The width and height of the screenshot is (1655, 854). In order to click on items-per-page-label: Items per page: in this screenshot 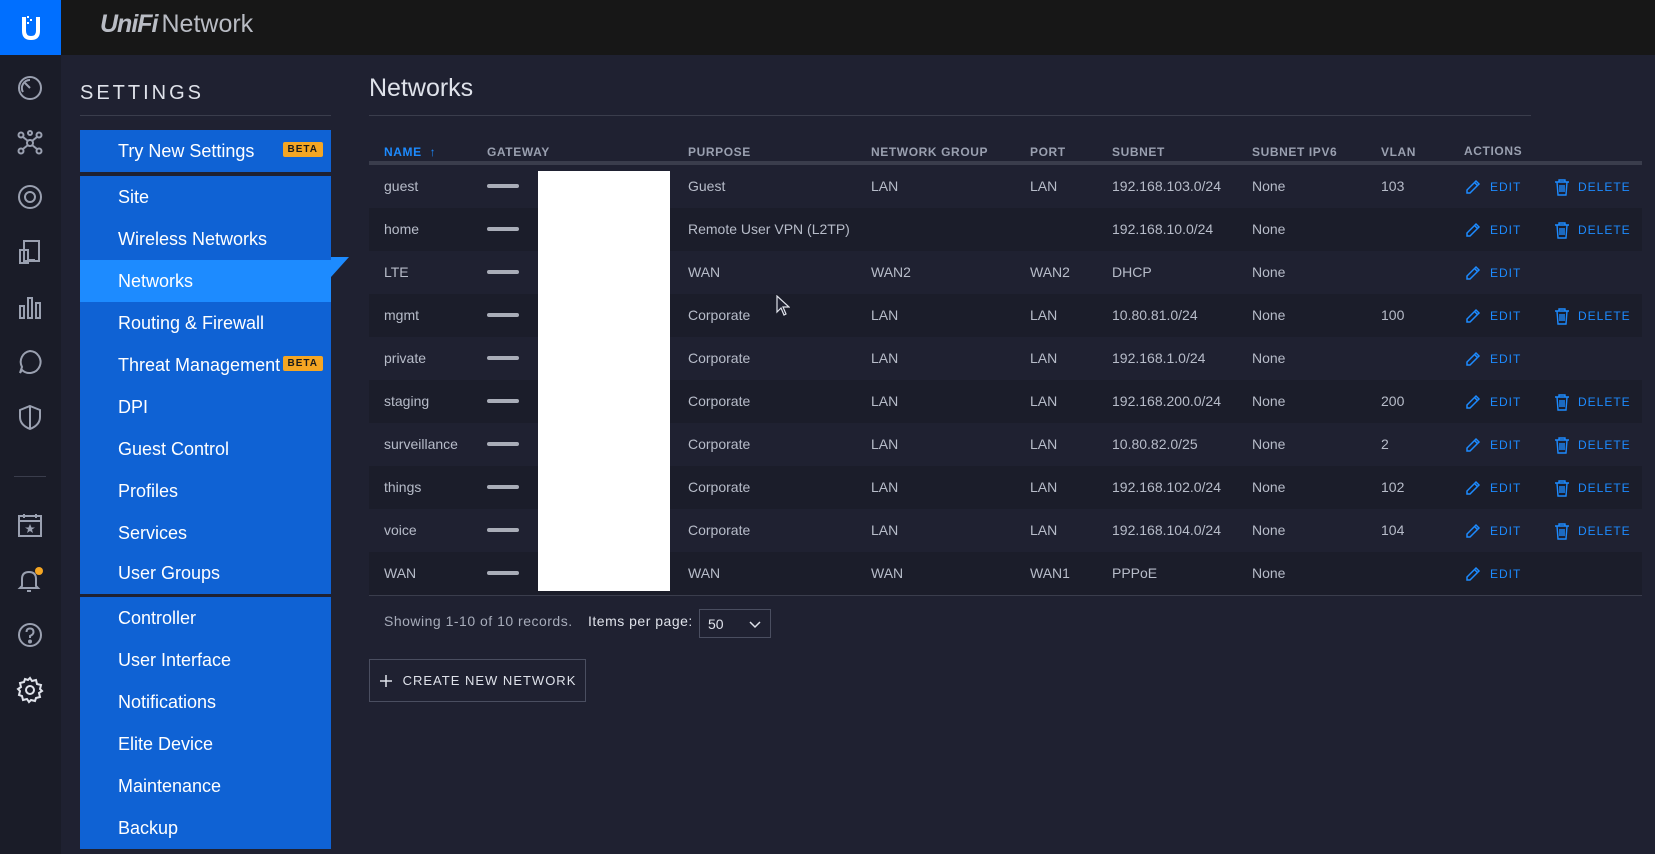, I will do `click(640, 621)`.